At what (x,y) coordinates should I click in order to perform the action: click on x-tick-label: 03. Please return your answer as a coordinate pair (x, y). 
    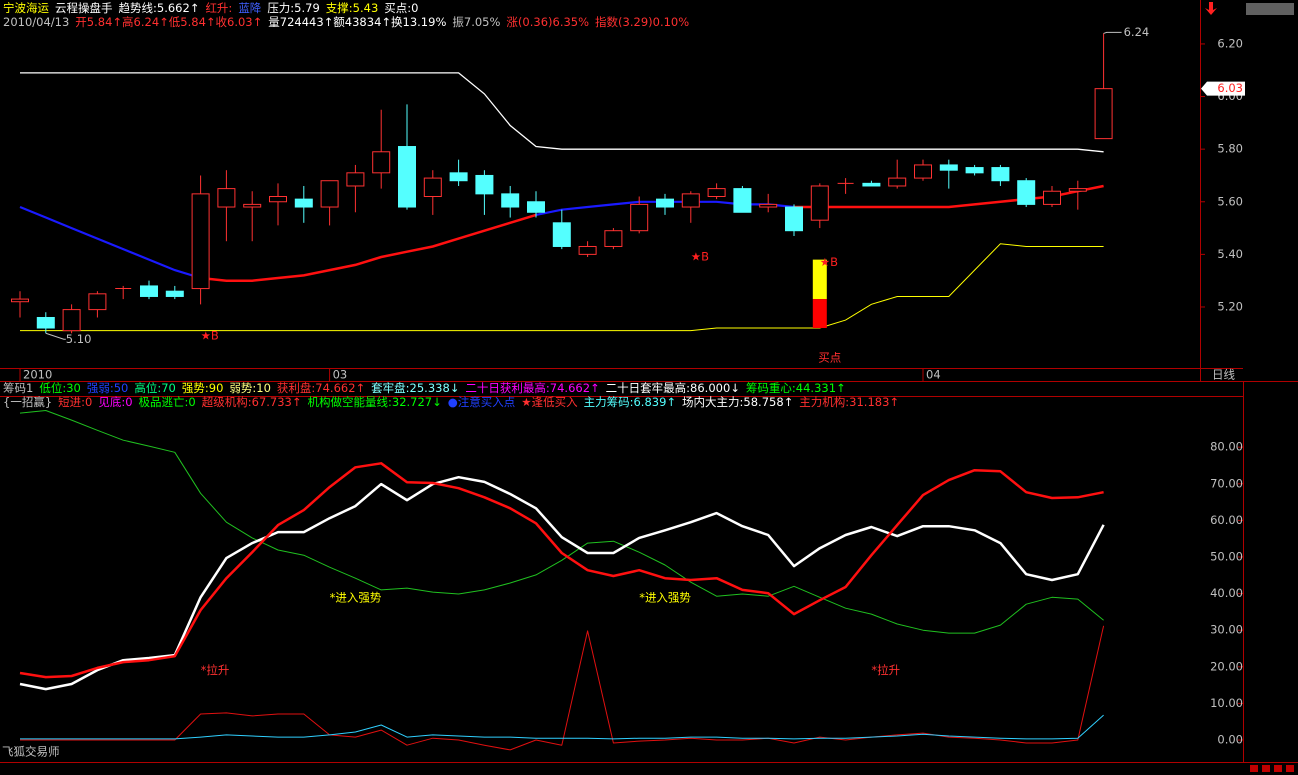
    Looking at the image, I should click on (340, 375).